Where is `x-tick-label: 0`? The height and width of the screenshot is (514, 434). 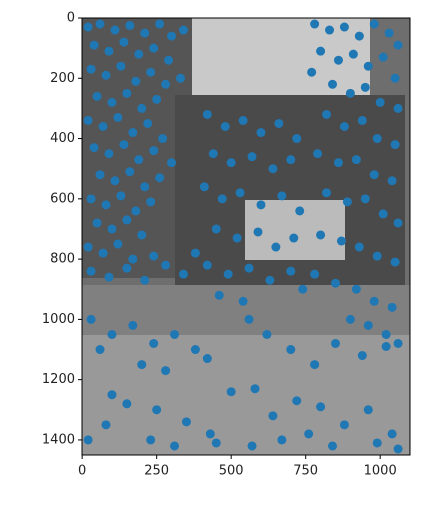
x-tick-label: 0 is located at coordinates (82, 471).